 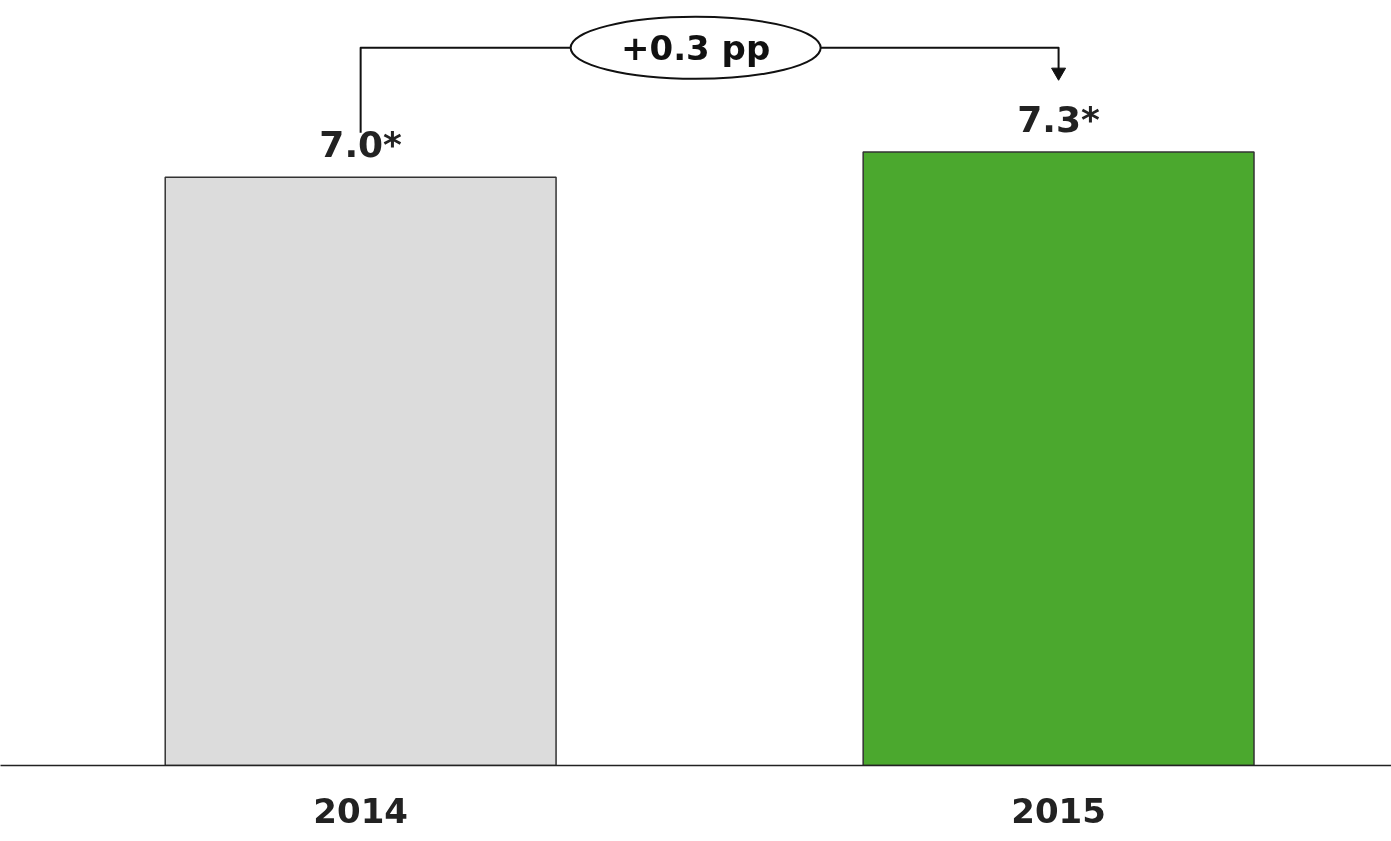 I want to click on x-tick-label: 2015, so click(x=1058, y=810).